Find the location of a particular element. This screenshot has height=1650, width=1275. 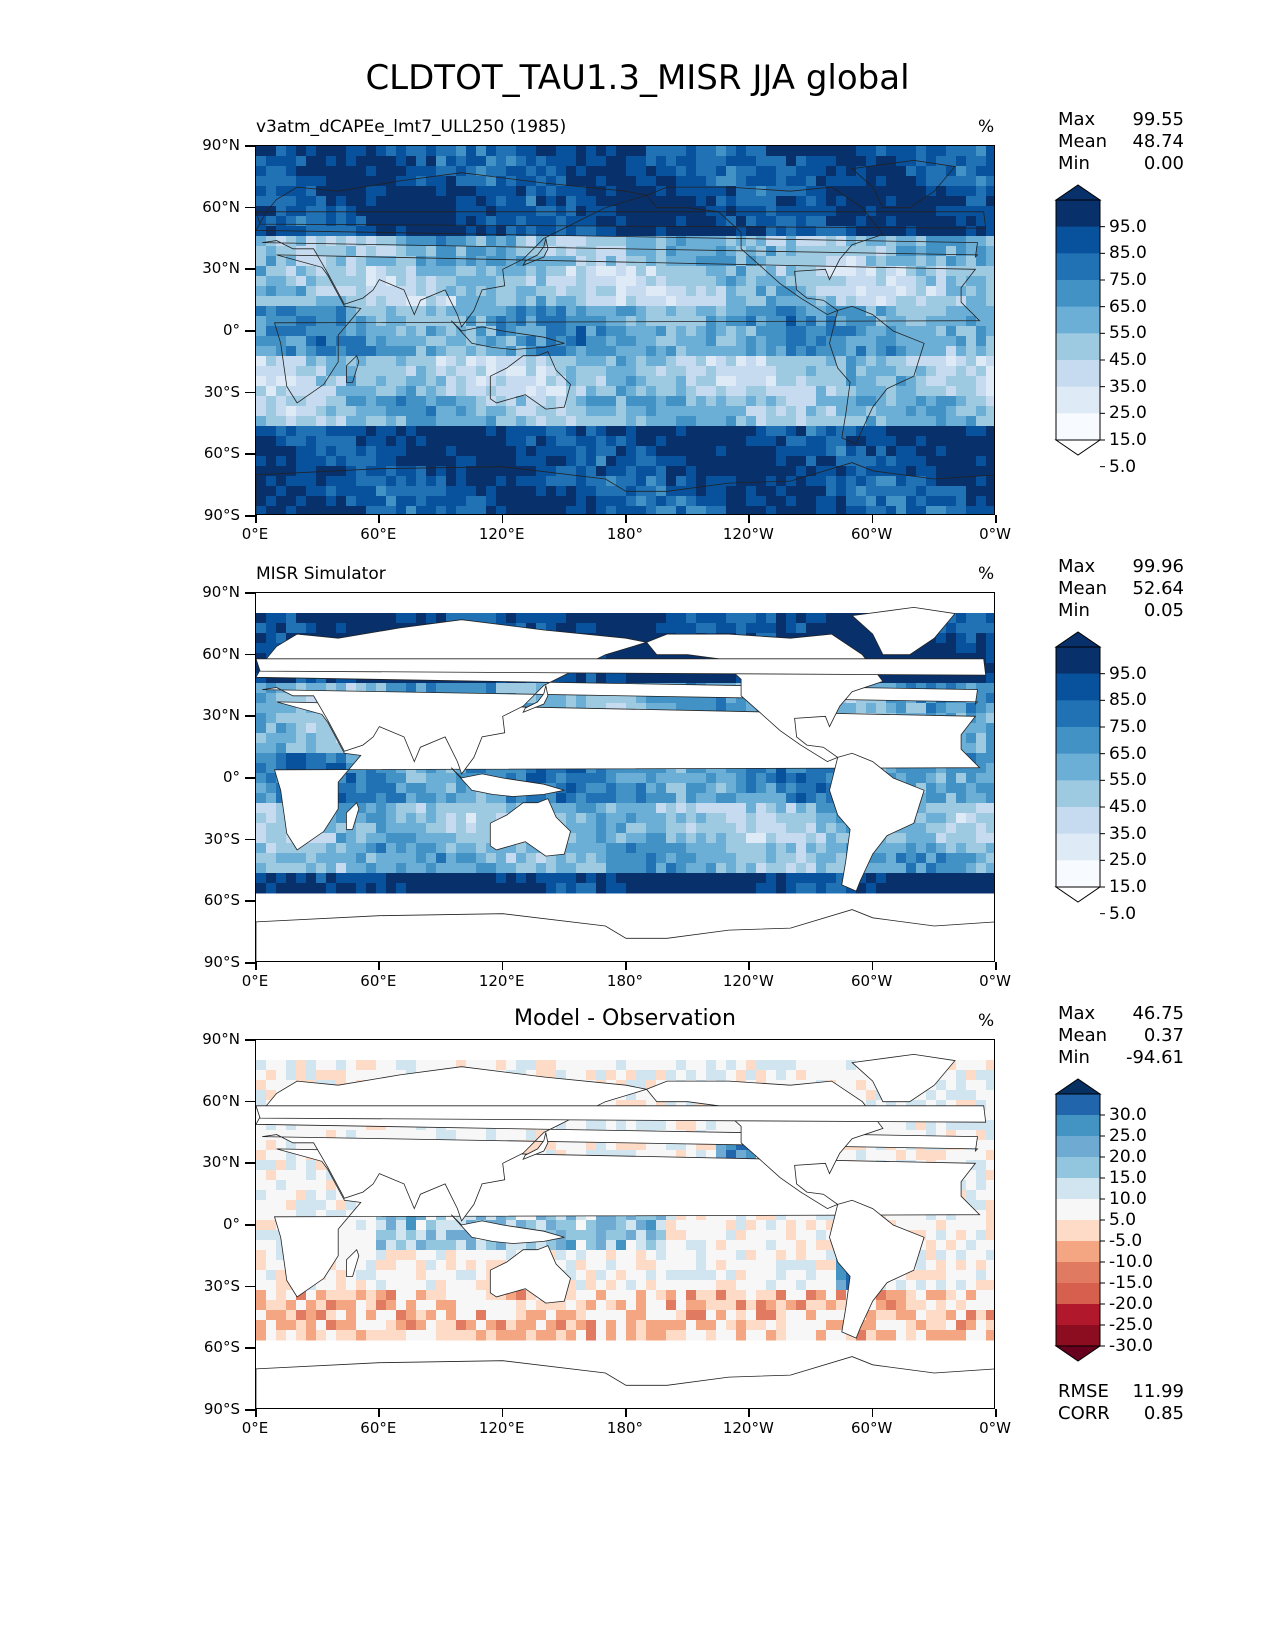

map-model is located at coordinates (625, 330).